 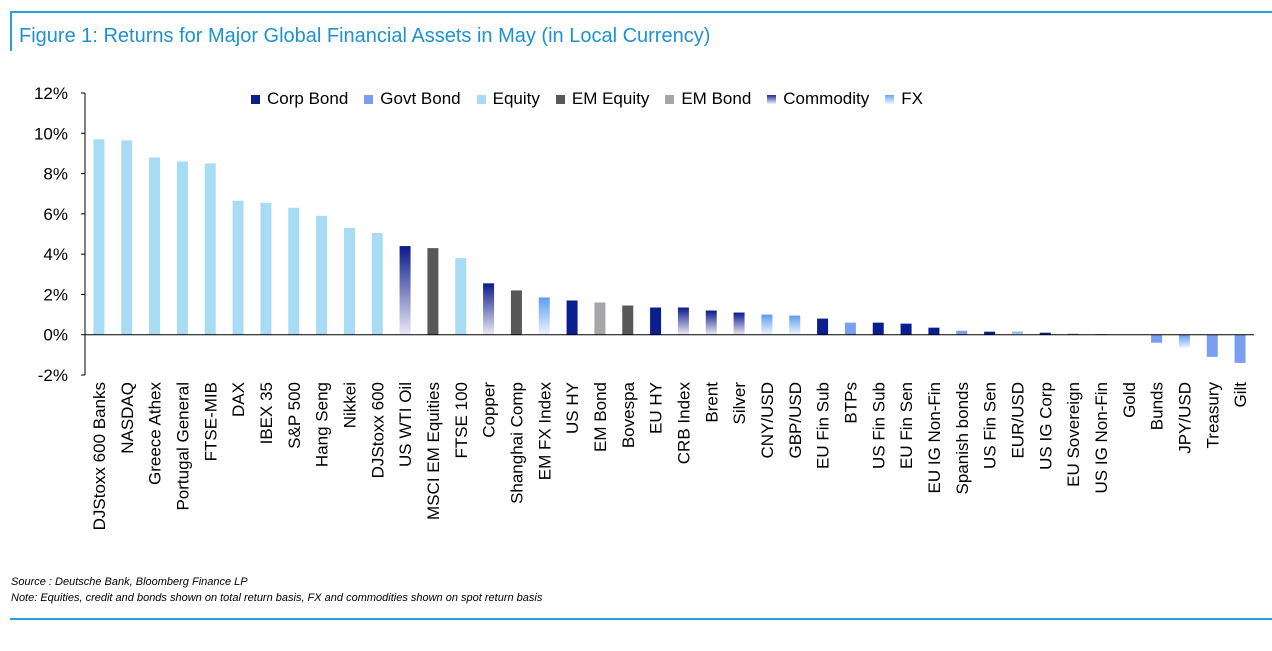 What do you see at coordinates (1157, 406) in the screenshot?
I see `x-tick-label: Bunds` at bounding box center [1157, 406].